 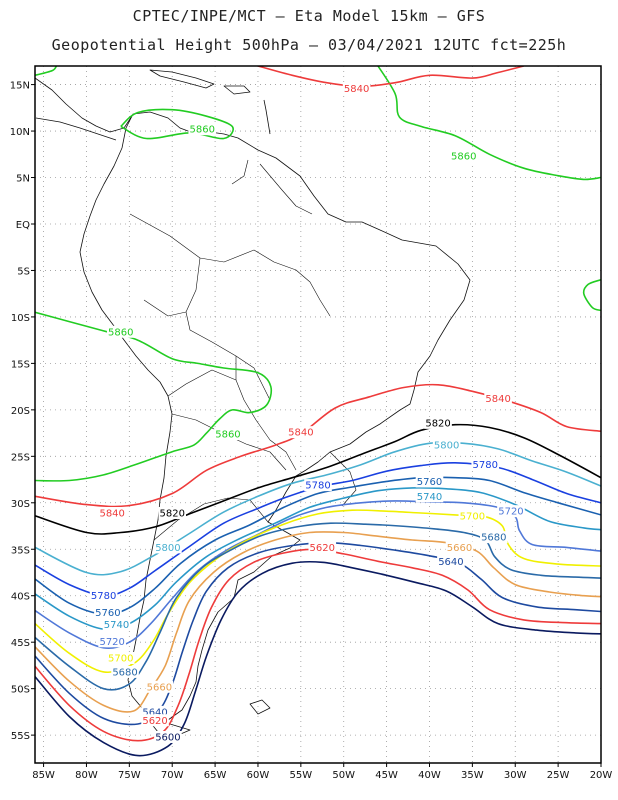 What do you see at coordinates (472, 775) in the screenshot?
I see `x-tick-label: 35W` at bounding box center [472, 775].